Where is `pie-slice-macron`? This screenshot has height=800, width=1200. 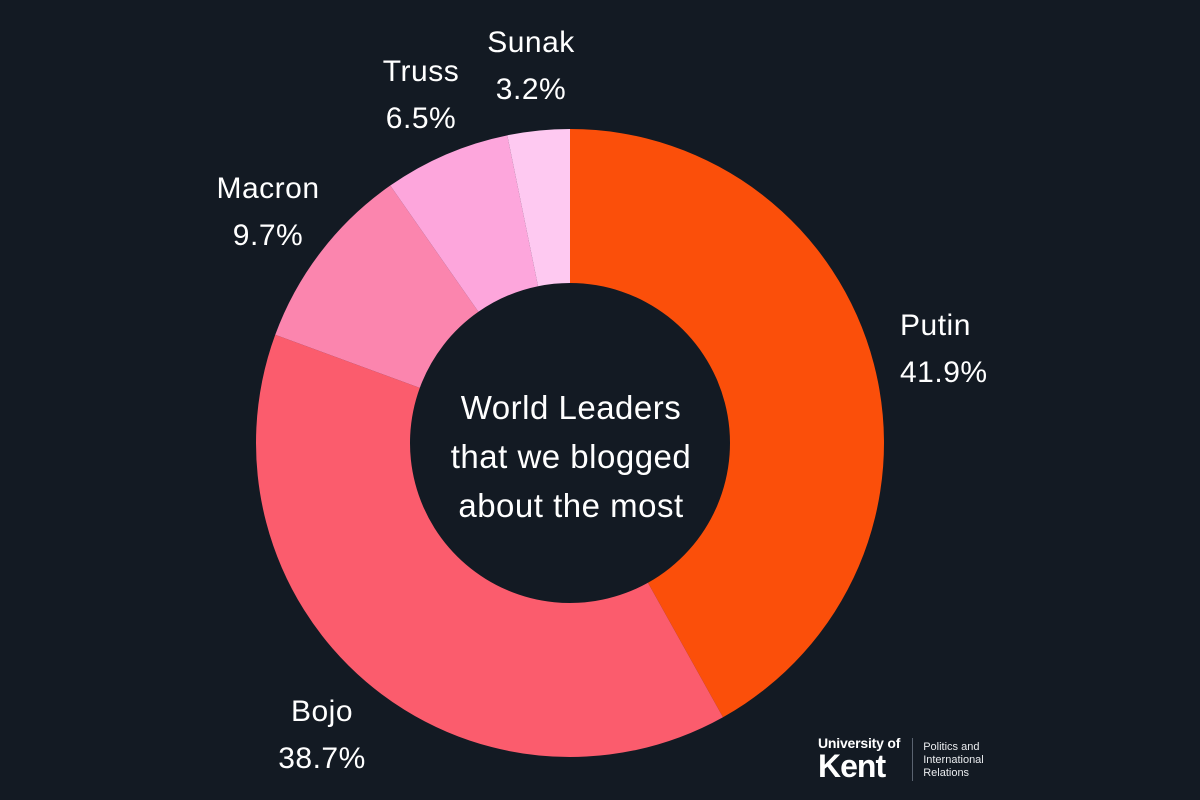
pie-slice-macron is located at coordinates (377, 286).